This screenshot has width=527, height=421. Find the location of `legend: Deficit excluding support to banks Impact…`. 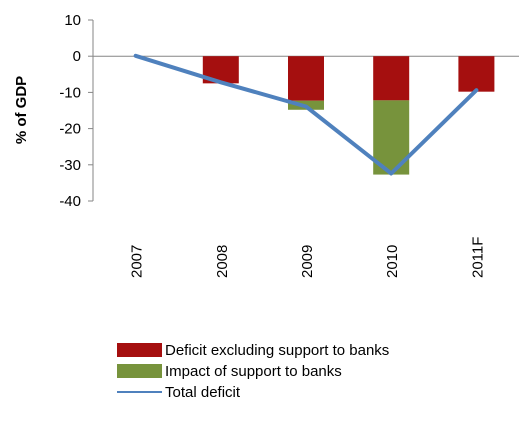

legend: Deficit excluding support to banks Impact… is located at coordinates (253, 371).